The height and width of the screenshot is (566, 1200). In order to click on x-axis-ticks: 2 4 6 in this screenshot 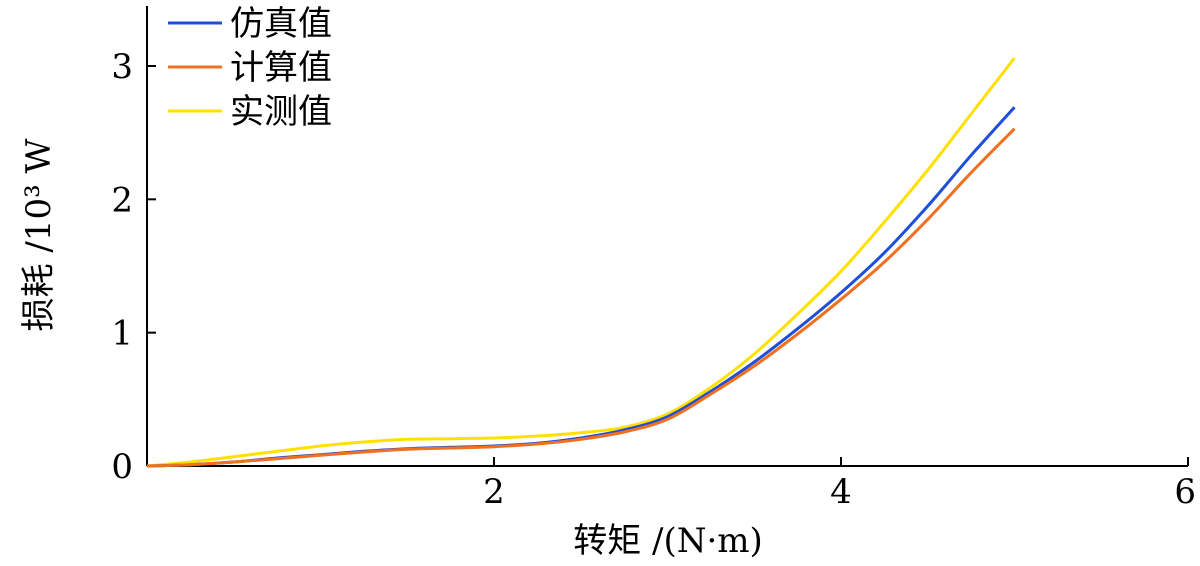, I will do `click(839, 484)`.